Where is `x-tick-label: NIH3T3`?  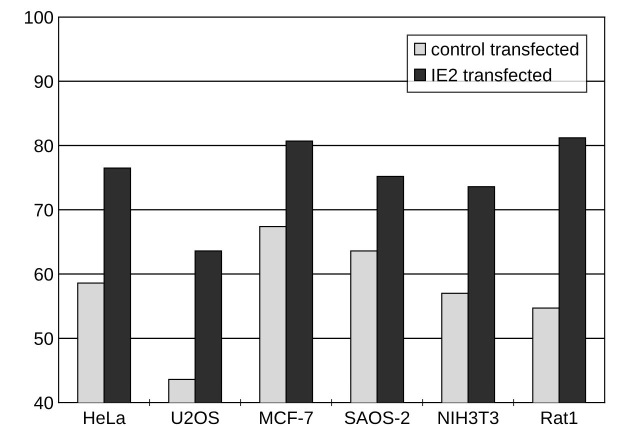 x-tick-label: NIH3T3 is located at coordinates (468, 417).